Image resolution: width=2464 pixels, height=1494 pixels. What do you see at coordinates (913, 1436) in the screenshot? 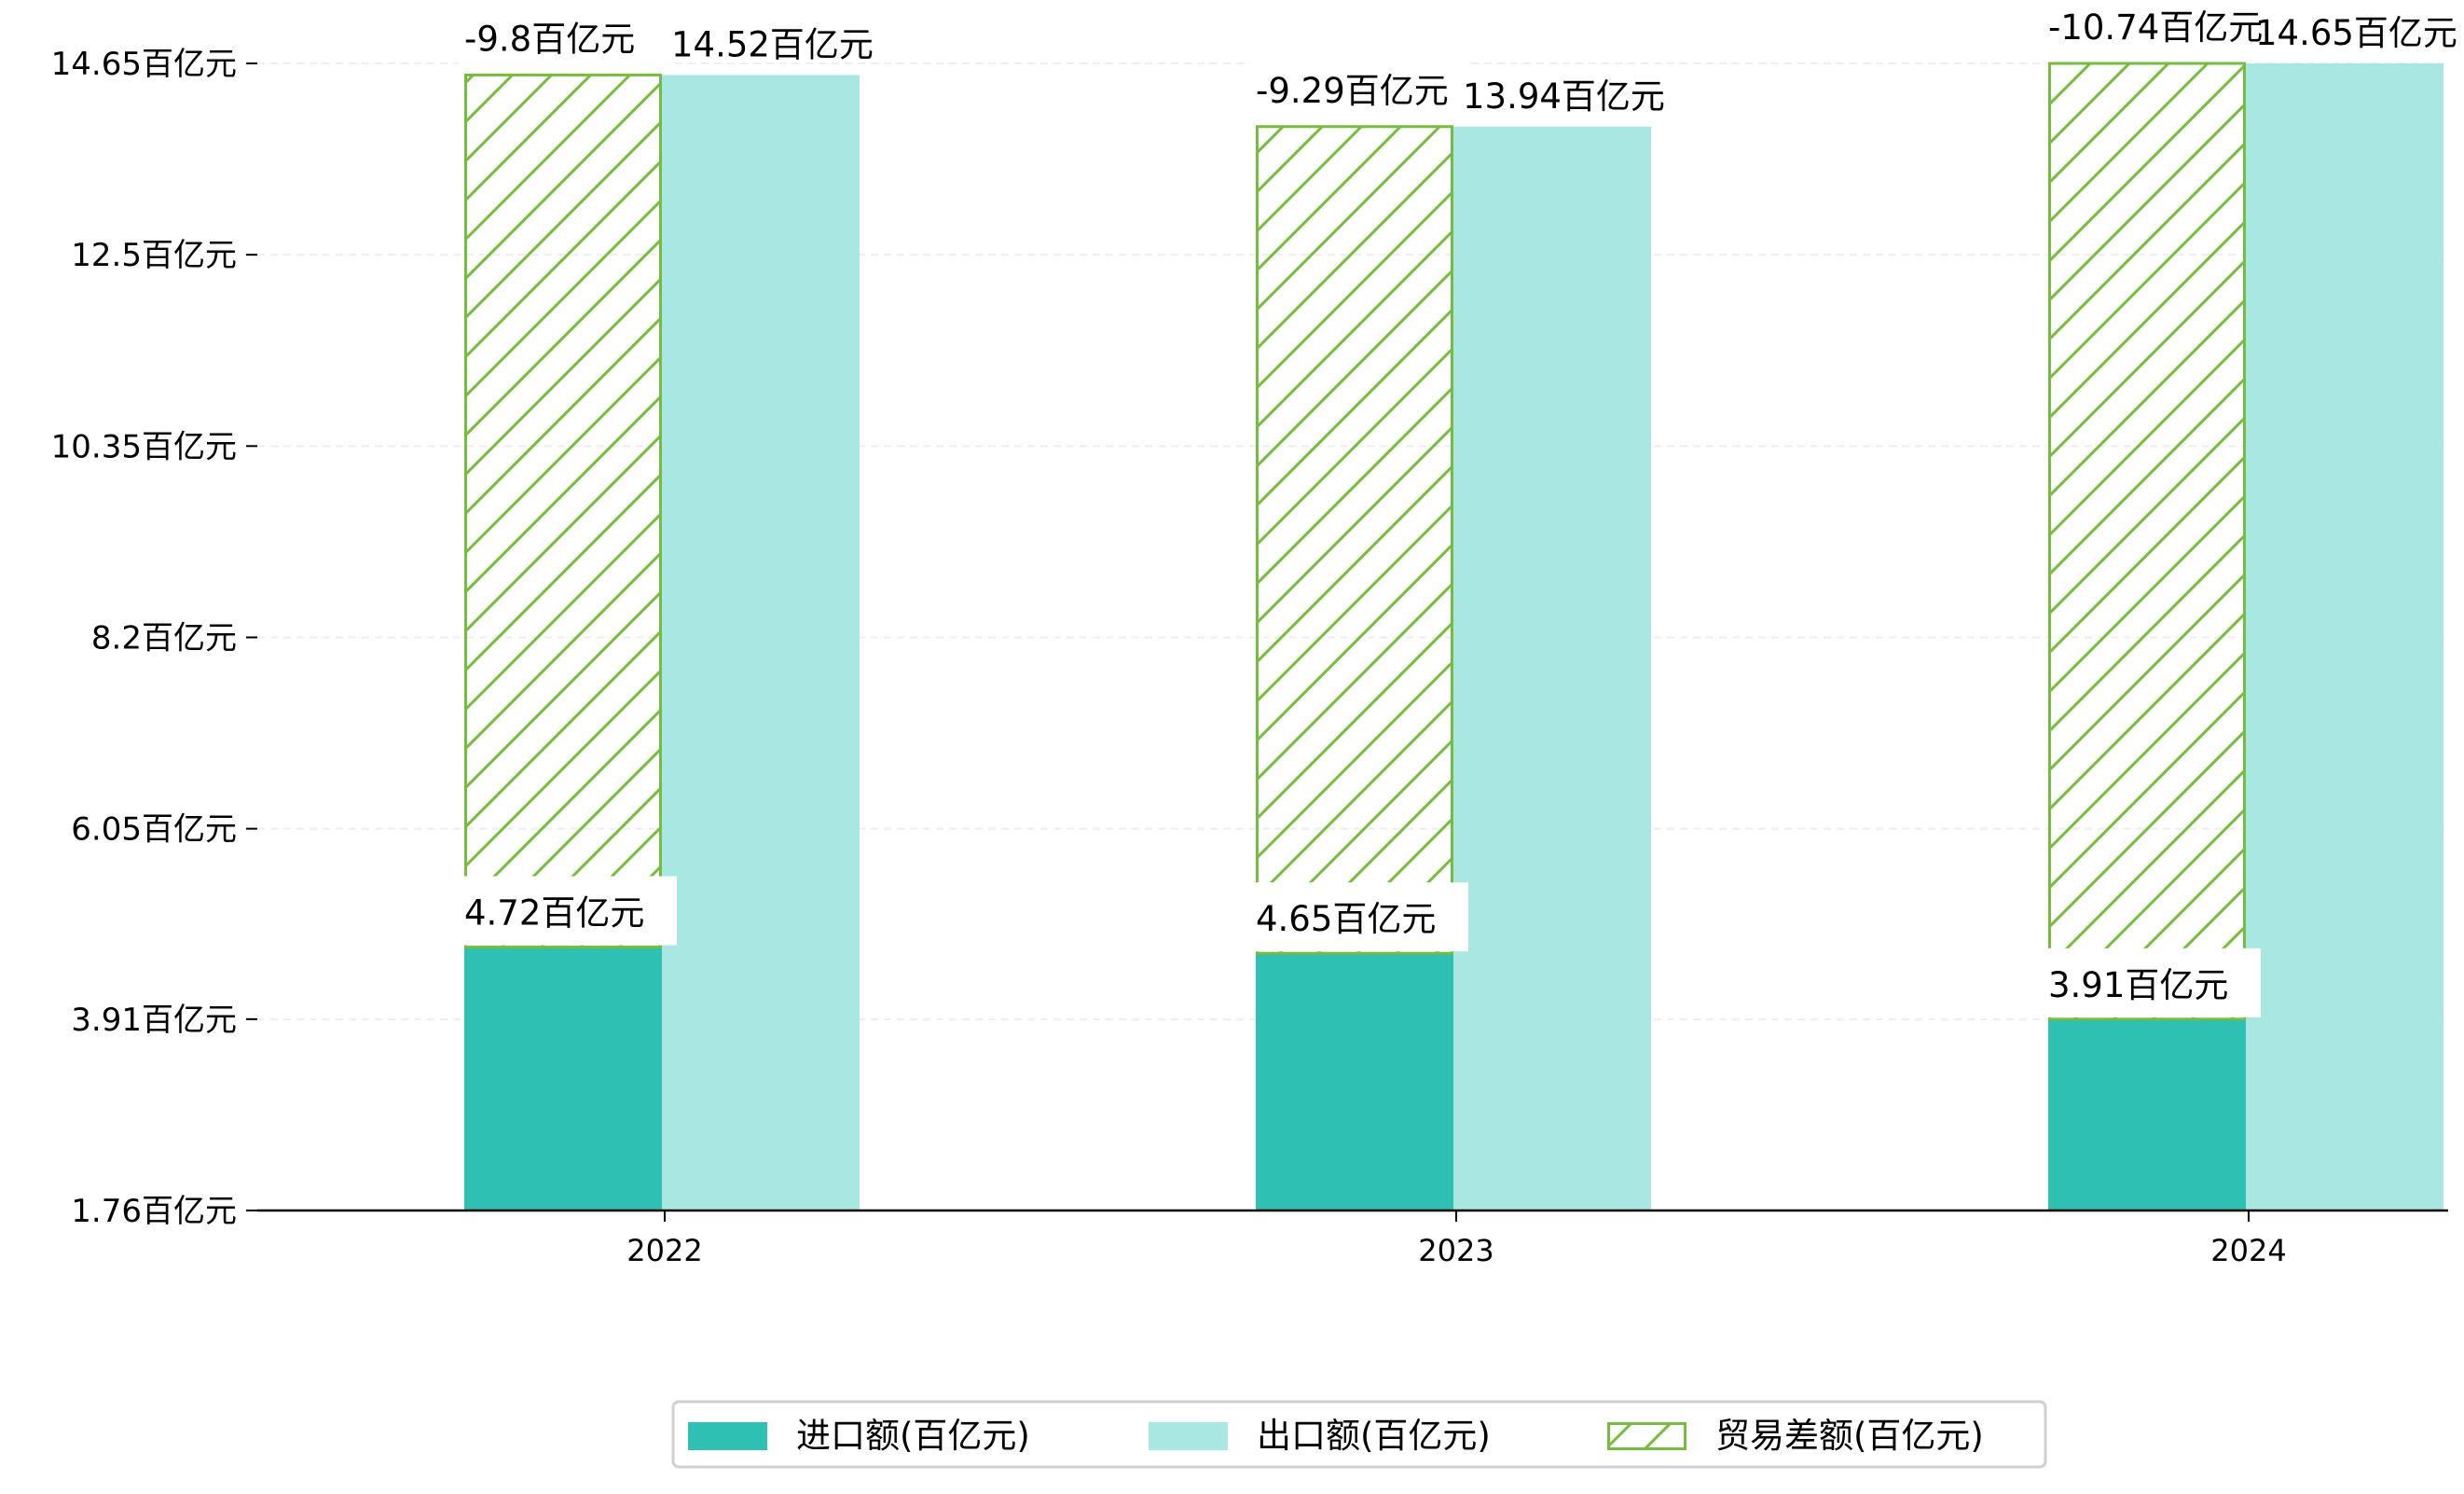
I see `legend-label: 进口额(百亿元)` at bounding box center [913, 1436].